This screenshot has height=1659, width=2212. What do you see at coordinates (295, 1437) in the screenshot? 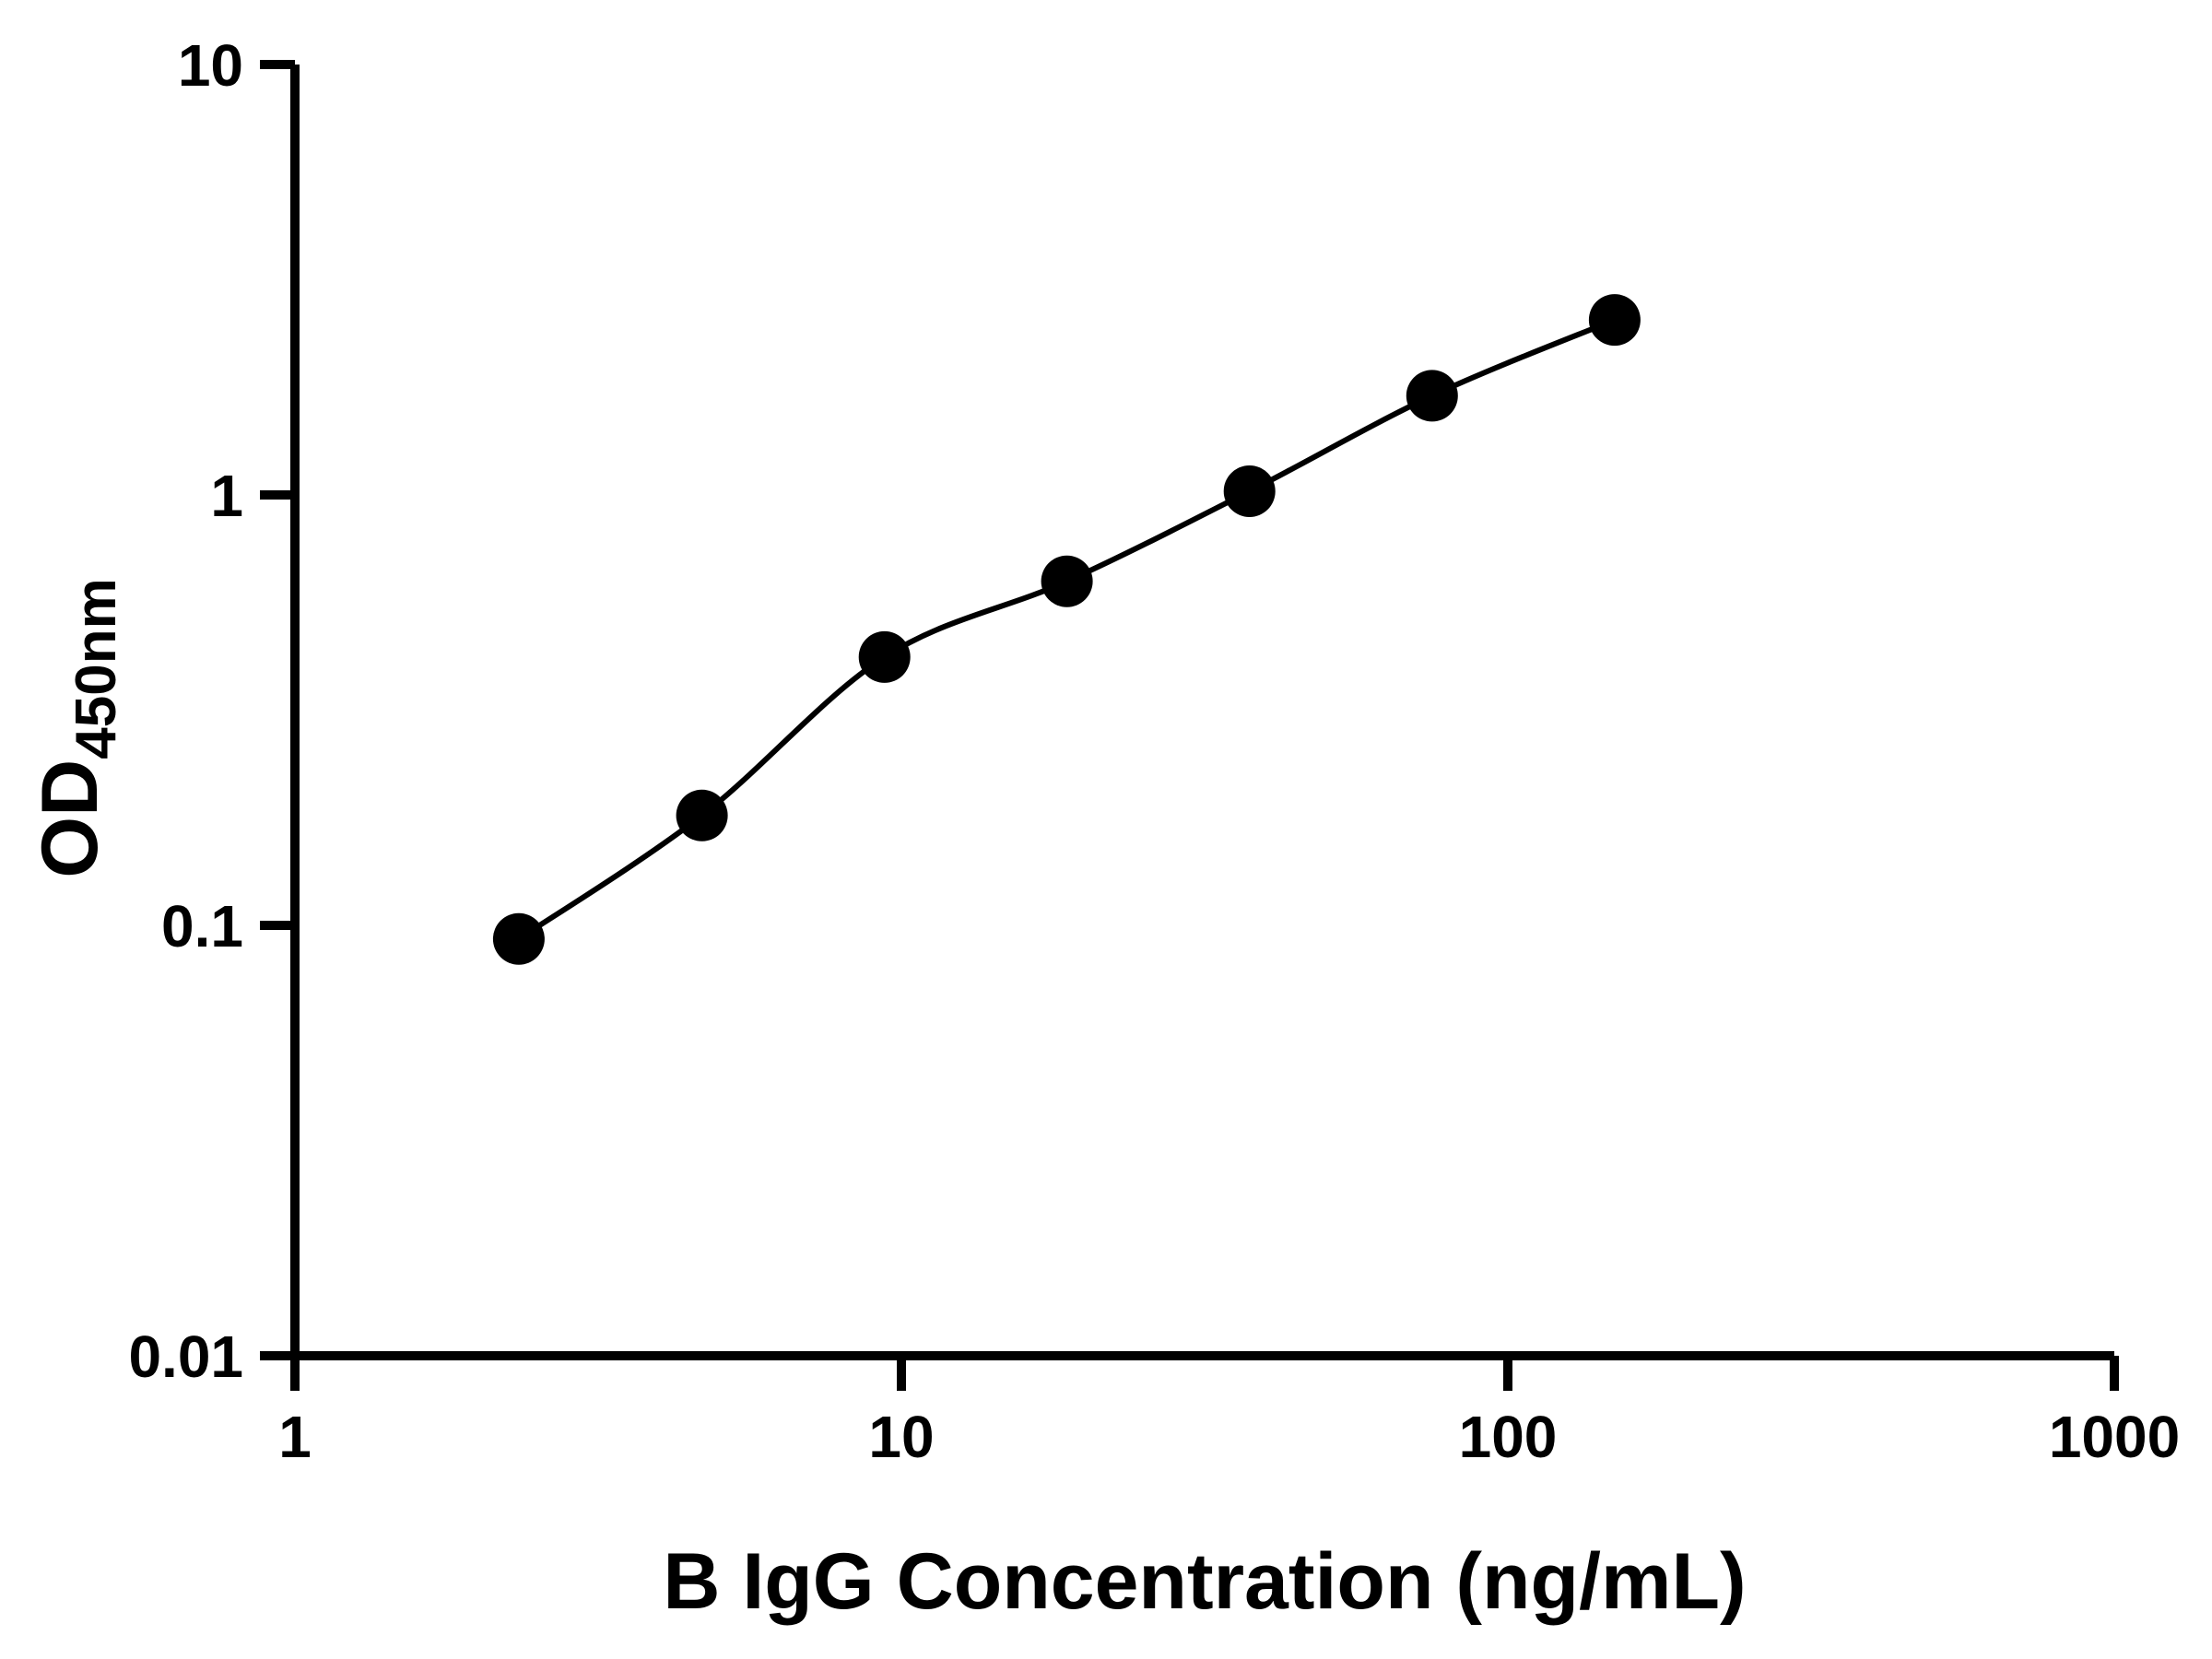
I see `x-tick-label: 1` at bounding box center [295, 1437].